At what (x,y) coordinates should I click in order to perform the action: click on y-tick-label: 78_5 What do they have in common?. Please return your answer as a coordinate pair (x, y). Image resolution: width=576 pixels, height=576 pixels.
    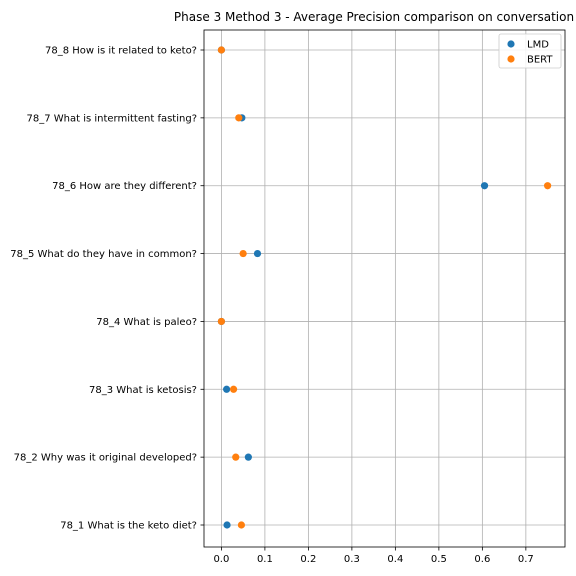
    Looking at the image, I should click on (103, 254).